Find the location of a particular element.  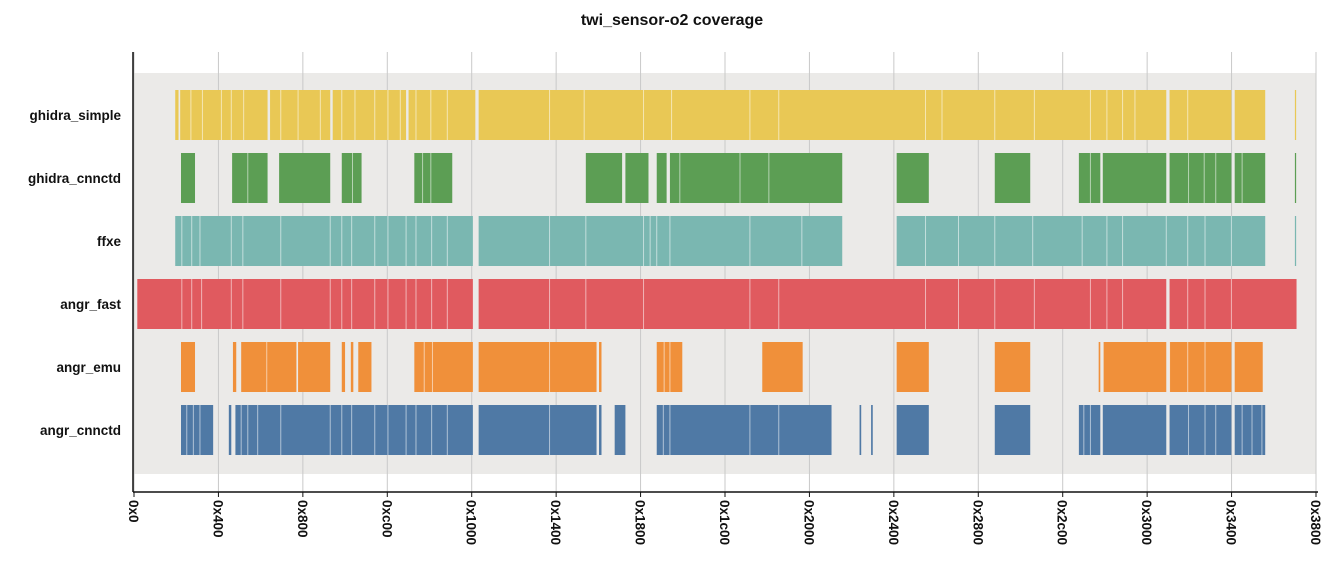

x-tick-label: 0x3000 is located at coordinates (1146, 522).